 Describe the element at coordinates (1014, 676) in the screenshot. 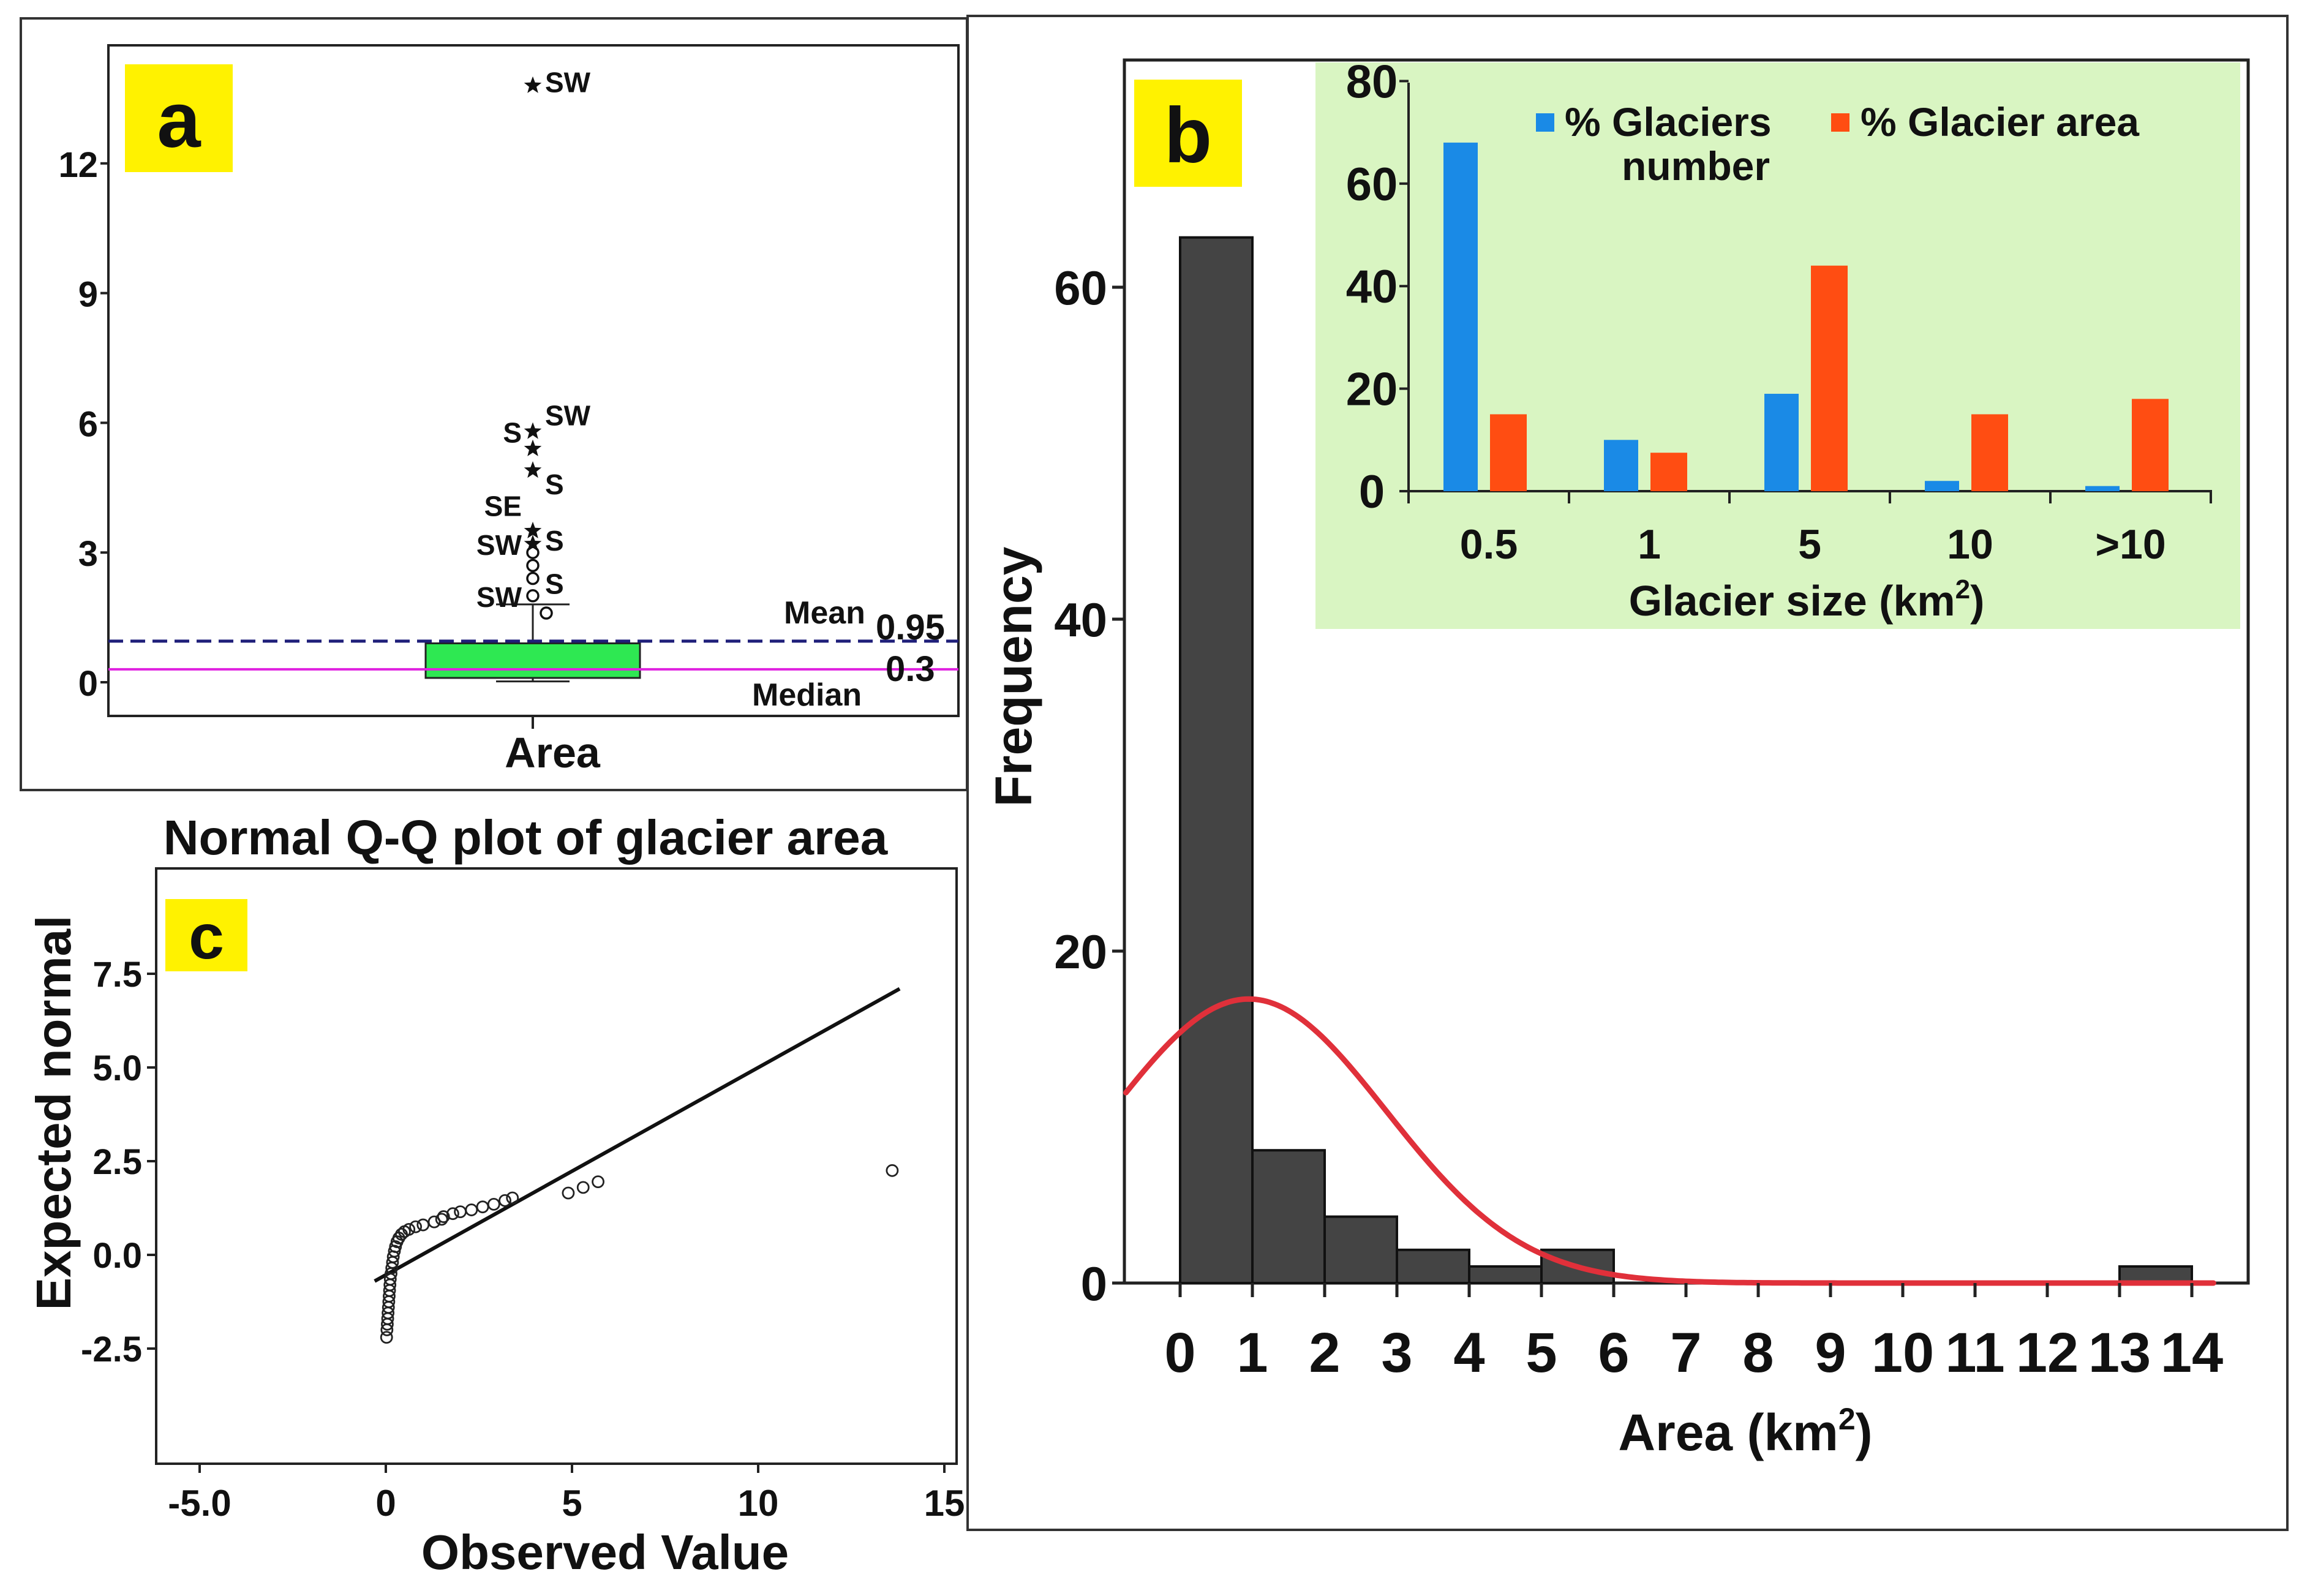

I see `panel-b-y-label: Frequency` at that location.